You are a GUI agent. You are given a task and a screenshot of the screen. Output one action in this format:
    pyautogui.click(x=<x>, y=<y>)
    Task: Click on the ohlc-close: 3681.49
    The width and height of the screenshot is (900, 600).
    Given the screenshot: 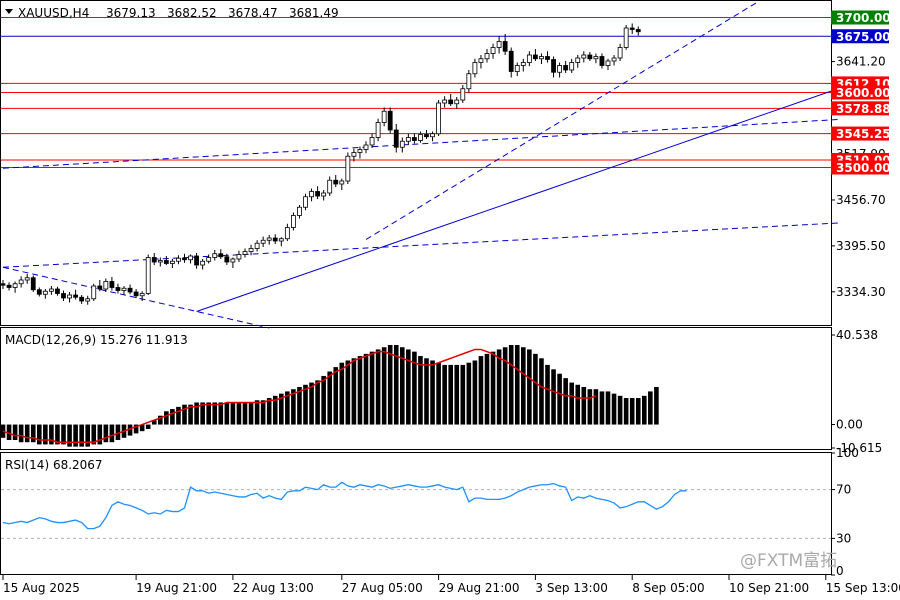 What is the action you would take?
    pyautogui.click(x=314, y=13)
    